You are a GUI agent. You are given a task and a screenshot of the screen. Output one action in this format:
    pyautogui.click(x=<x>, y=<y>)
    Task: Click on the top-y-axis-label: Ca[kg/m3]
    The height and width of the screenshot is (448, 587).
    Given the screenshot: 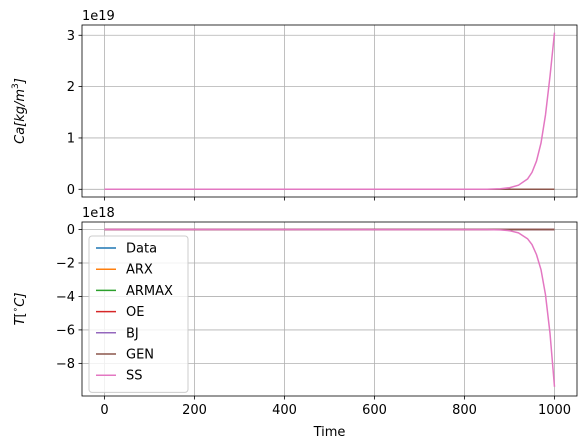 What is the action you would take?
    pyautogui.click(x=19, y=111)
    